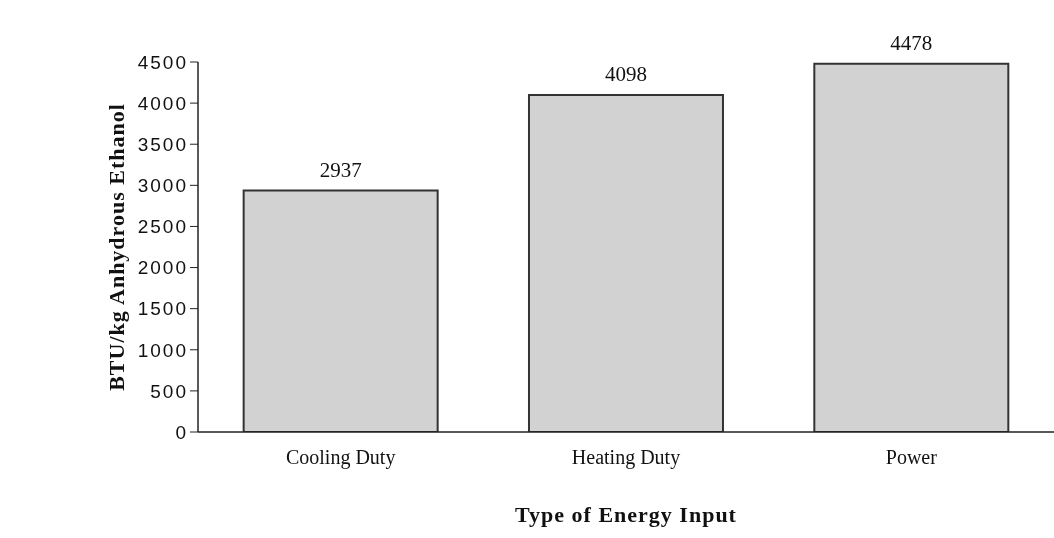  I want to click on x-tick-label: Cooling Duty, so click(340, 458).